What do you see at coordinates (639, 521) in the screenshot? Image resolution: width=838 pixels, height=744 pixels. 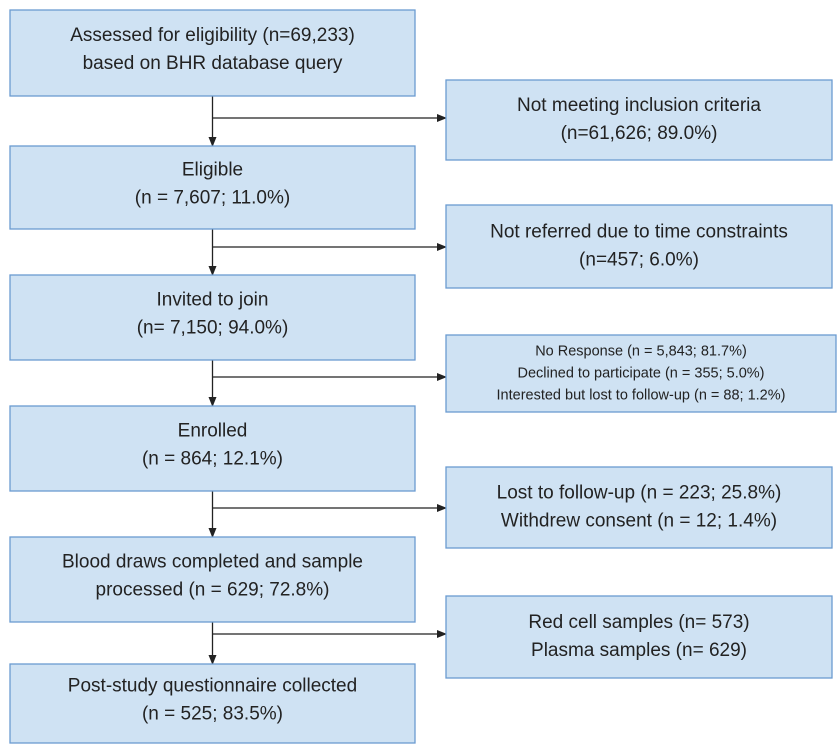 I see `box-text: Withdrew consent (n = 12; 1.4%)` at bounding box center [639, 521].